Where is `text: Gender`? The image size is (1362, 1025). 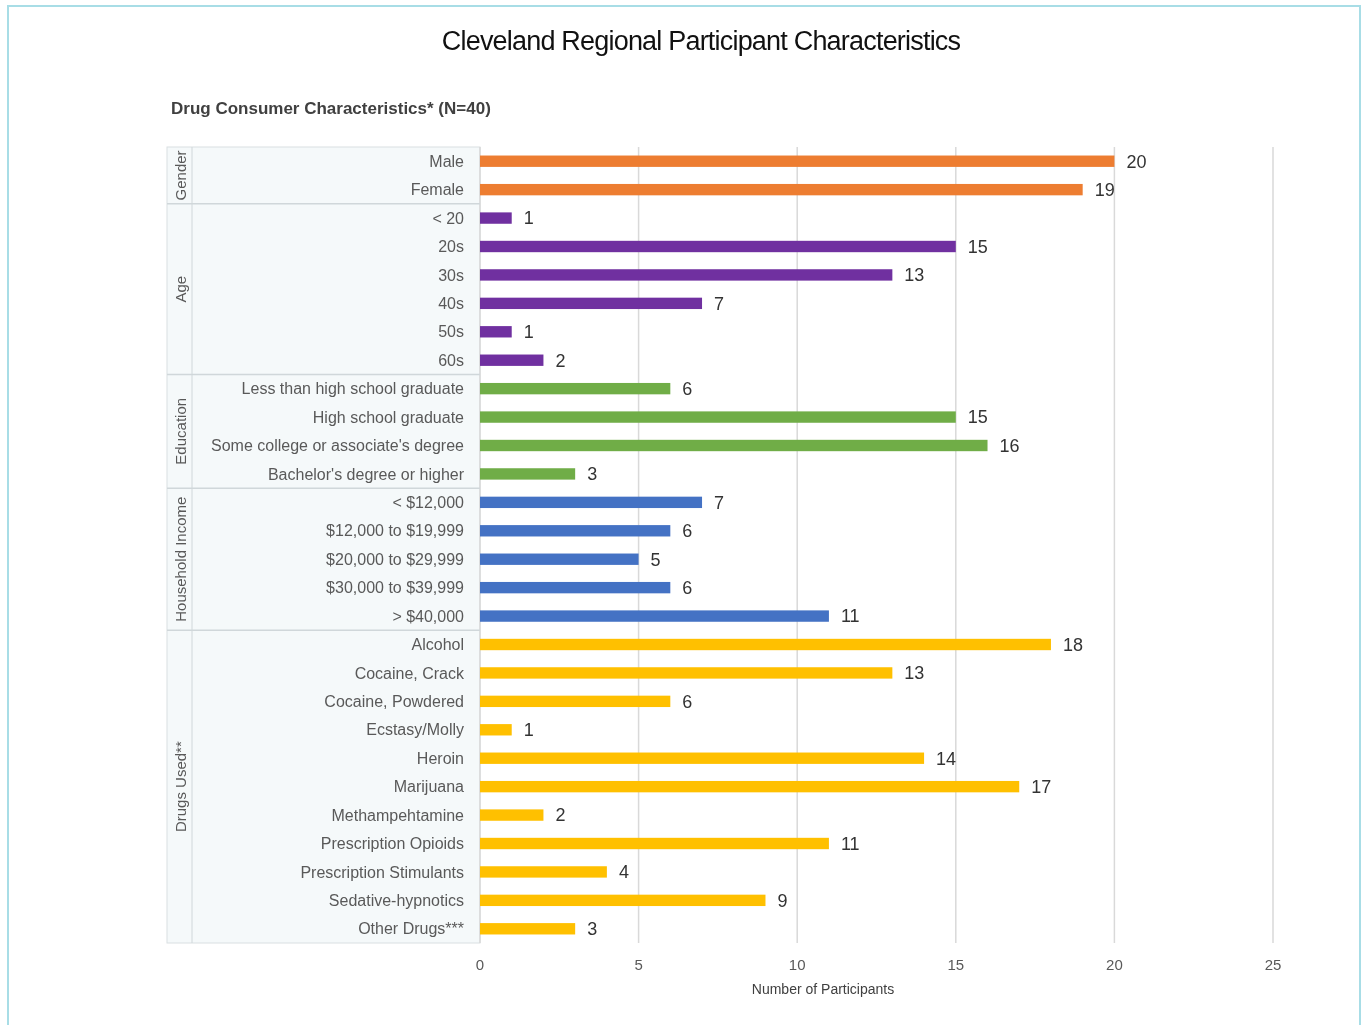
text: Gender is located at coordinates (180, 175).